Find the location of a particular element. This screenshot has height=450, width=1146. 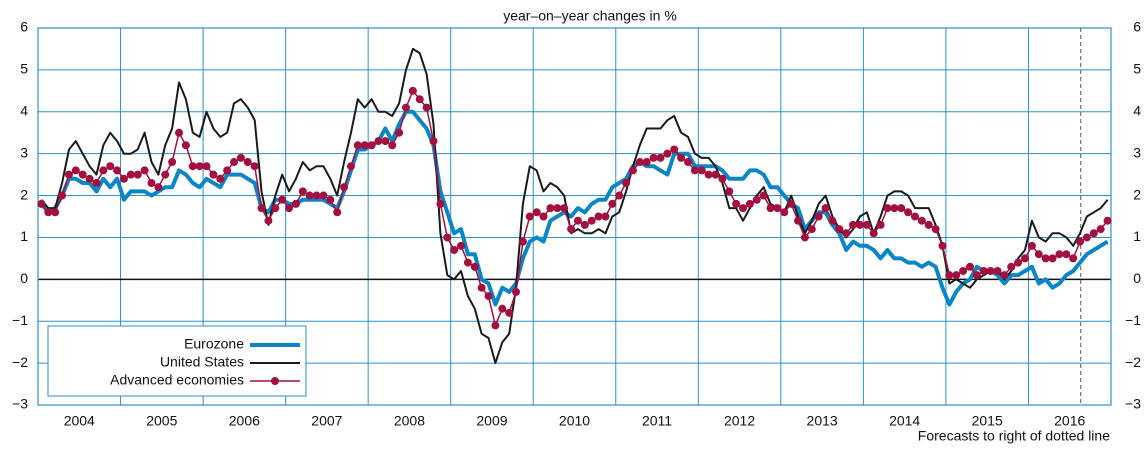

y-tick-label: 1 is located at coordinates (24, 236).